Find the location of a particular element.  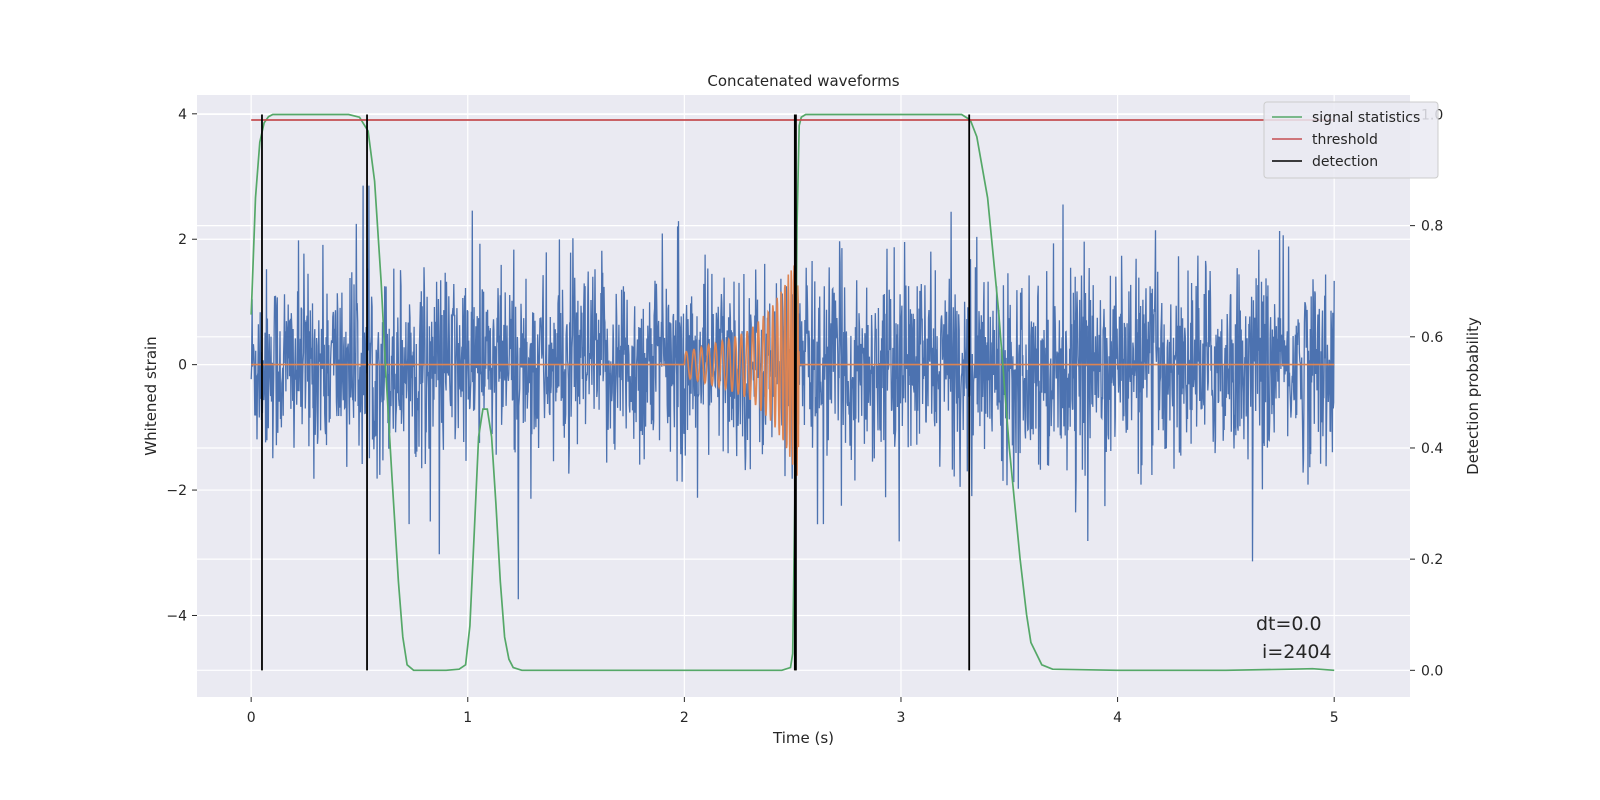

y-right-tick-label: 0.0 is located at coordinates (1432, 671).